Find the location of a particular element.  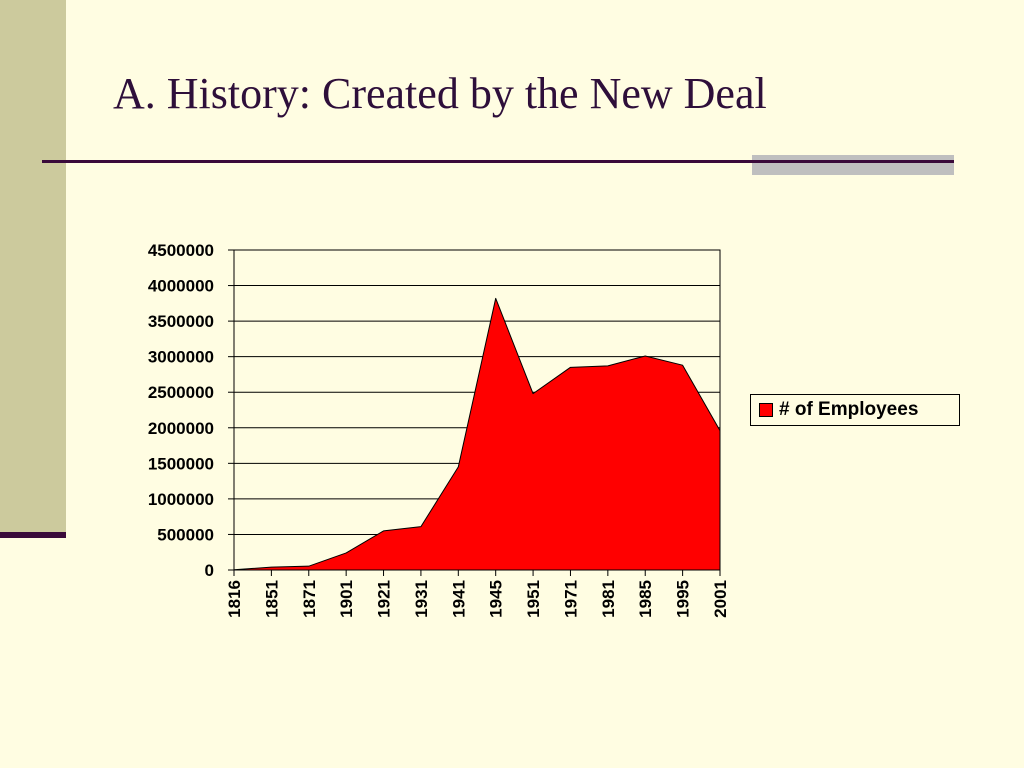

side-bar-accent is located at coordinates (33, 535).